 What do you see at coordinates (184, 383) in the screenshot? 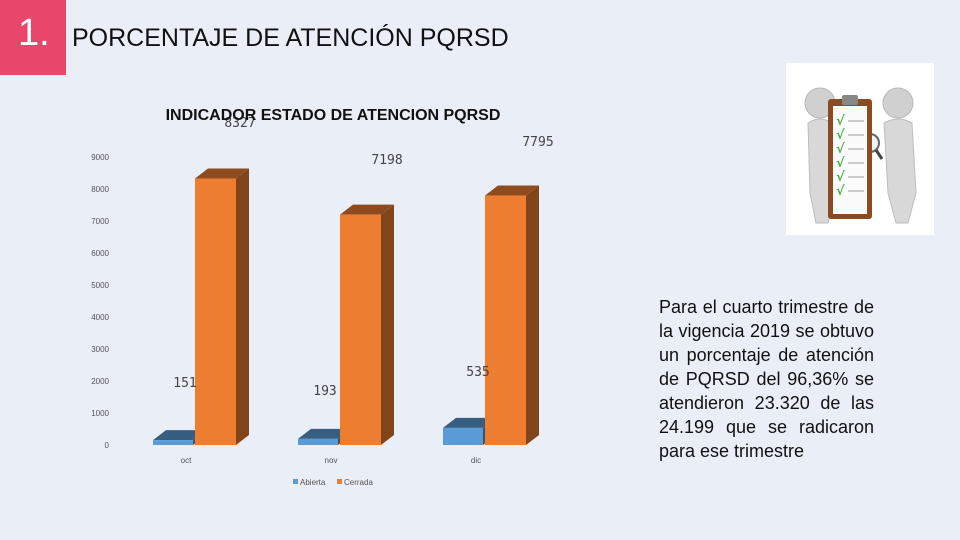
I see `data-label-abierta-oct: 151` at bounding box center [184, 383].